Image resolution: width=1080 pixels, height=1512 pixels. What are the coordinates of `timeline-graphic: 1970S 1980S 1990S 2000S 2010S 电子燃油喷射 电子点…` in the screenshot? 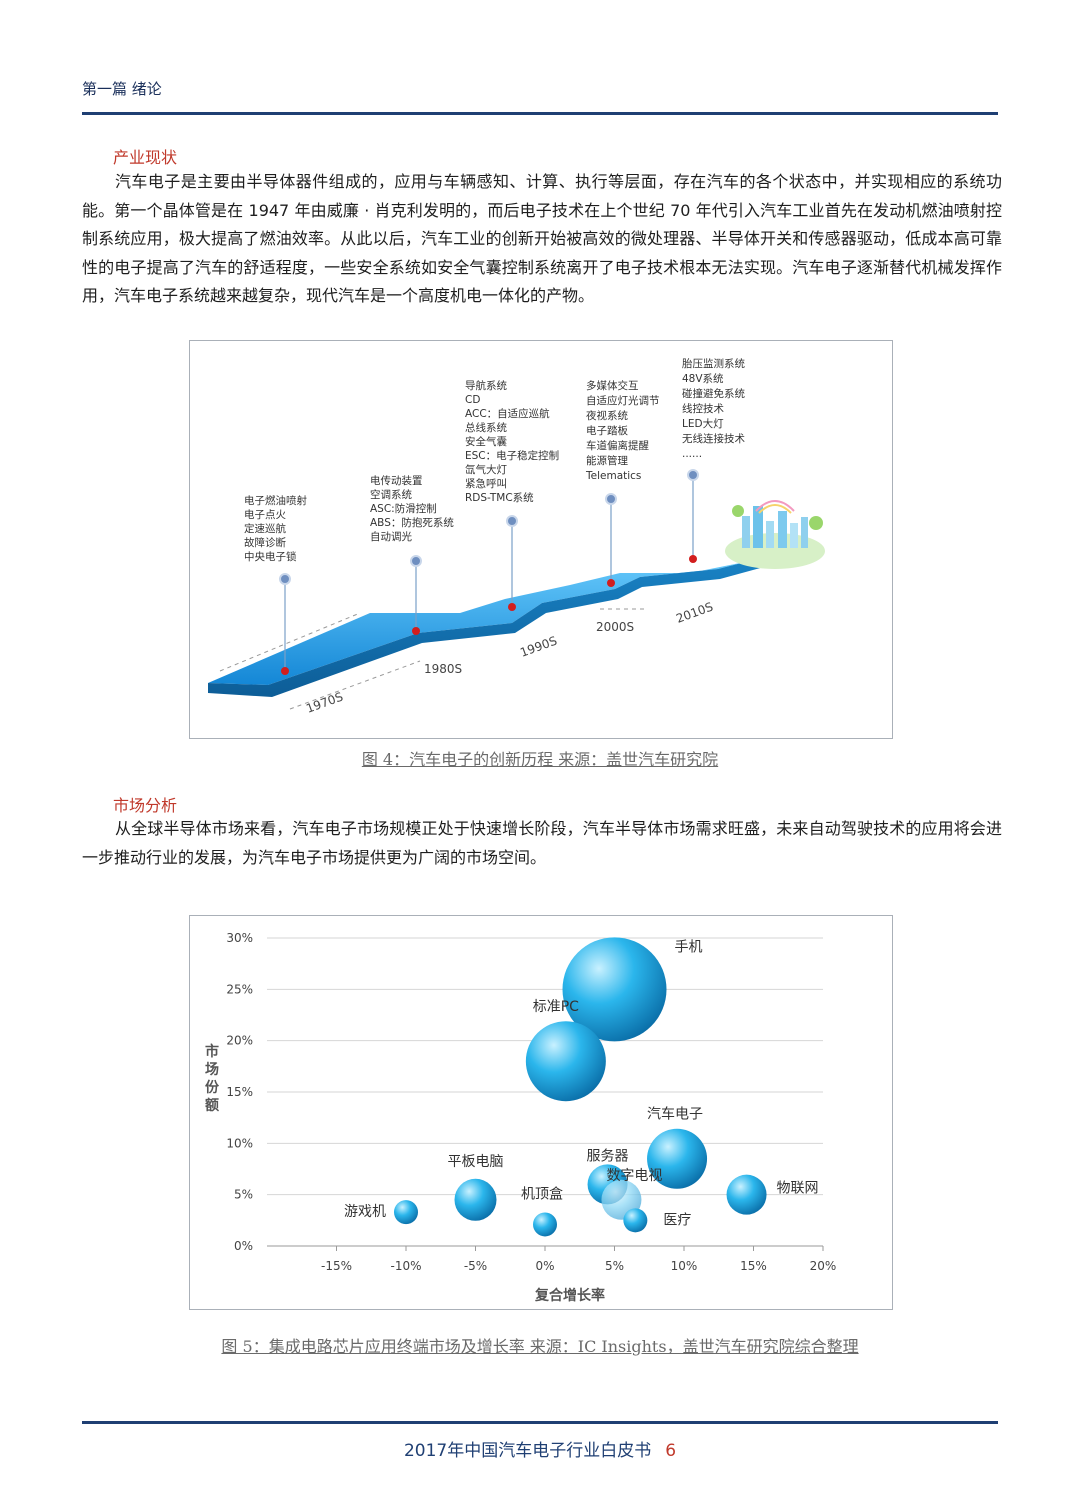 It's located at (516, 536).